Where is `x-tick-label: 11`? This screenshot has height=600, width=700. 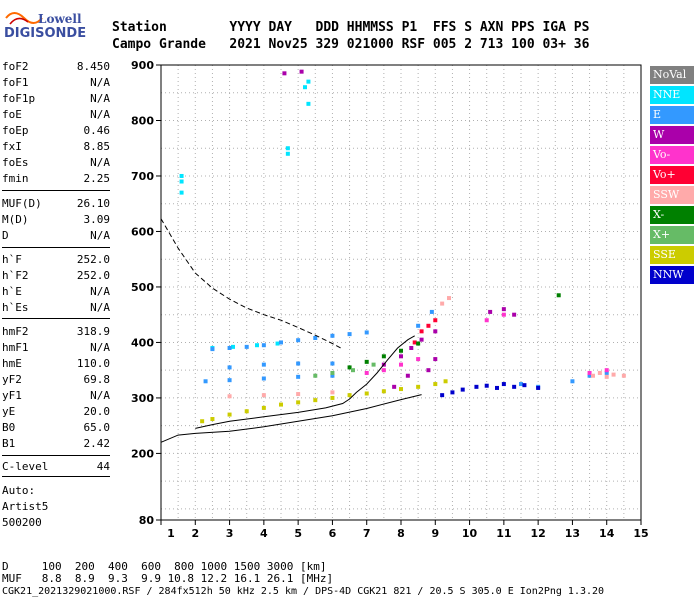
x-tick-label: 11 is located at coordinates (503, 533).